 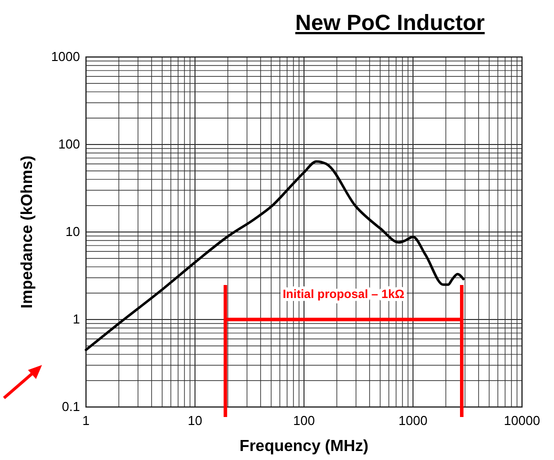 I want to click on x-tick-label: 10000, so click(x=522, y=420).